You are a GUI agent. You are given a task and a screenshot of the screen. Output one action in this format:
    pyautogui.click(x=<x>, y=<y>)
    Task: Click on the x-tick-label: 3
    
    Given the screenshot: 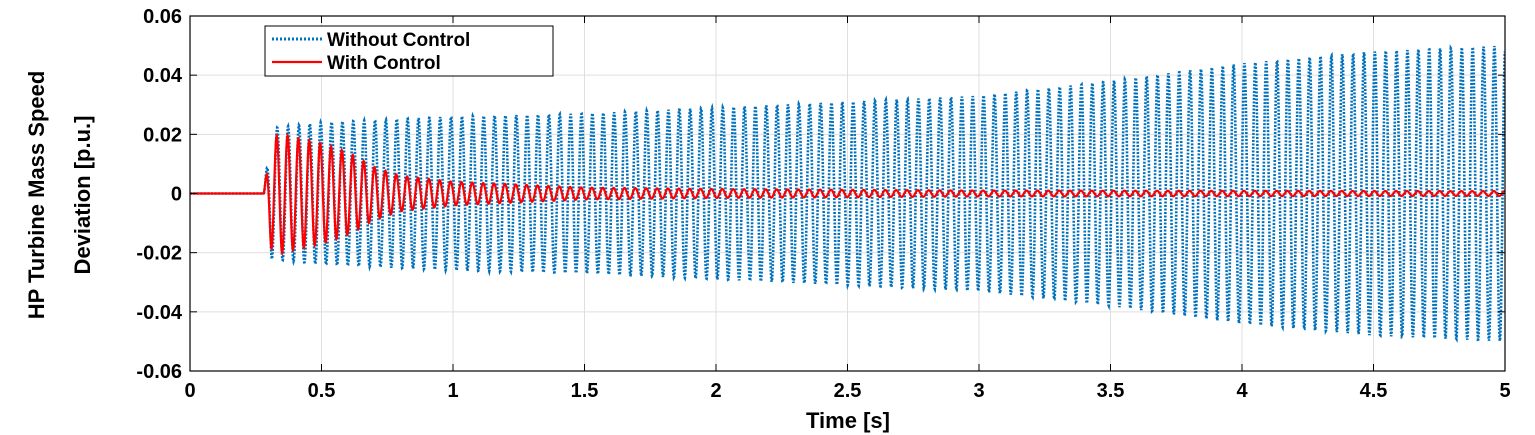 What is the action you would take?
    pyautogui.click(x=978, y=391)
    